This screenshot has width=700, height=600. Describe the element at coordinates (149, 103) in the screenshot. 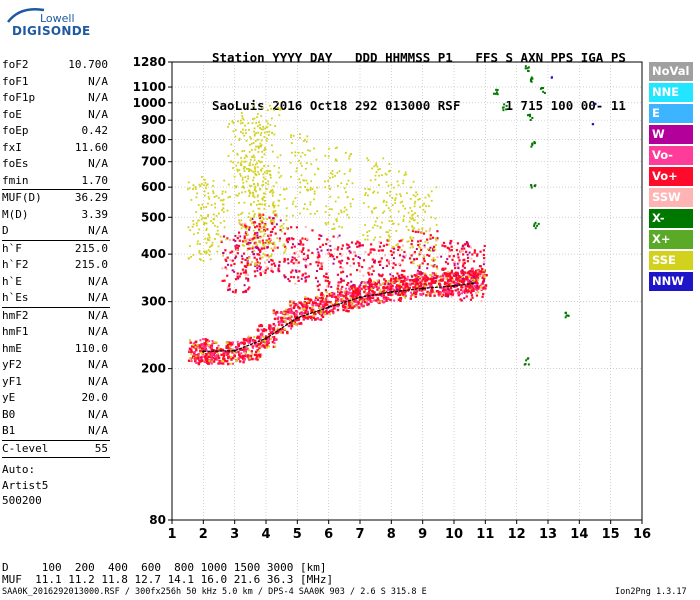

I see `y-tick-label: 1000` at that location.